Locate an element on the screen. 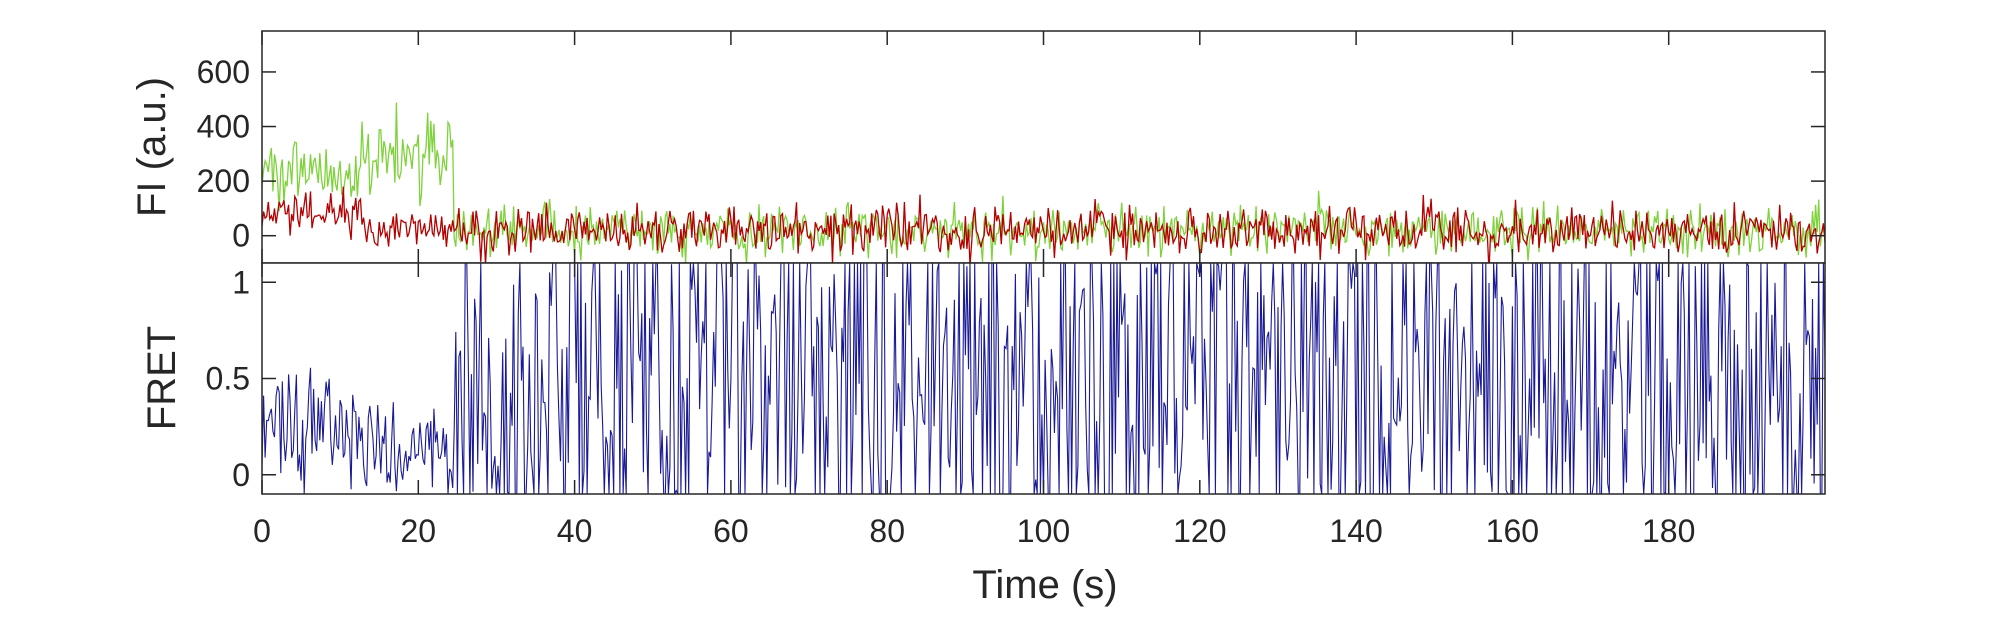 The height and width of the screenshot is (625, 2005). xtick-label: 20 is located at coordinates (419, 531).